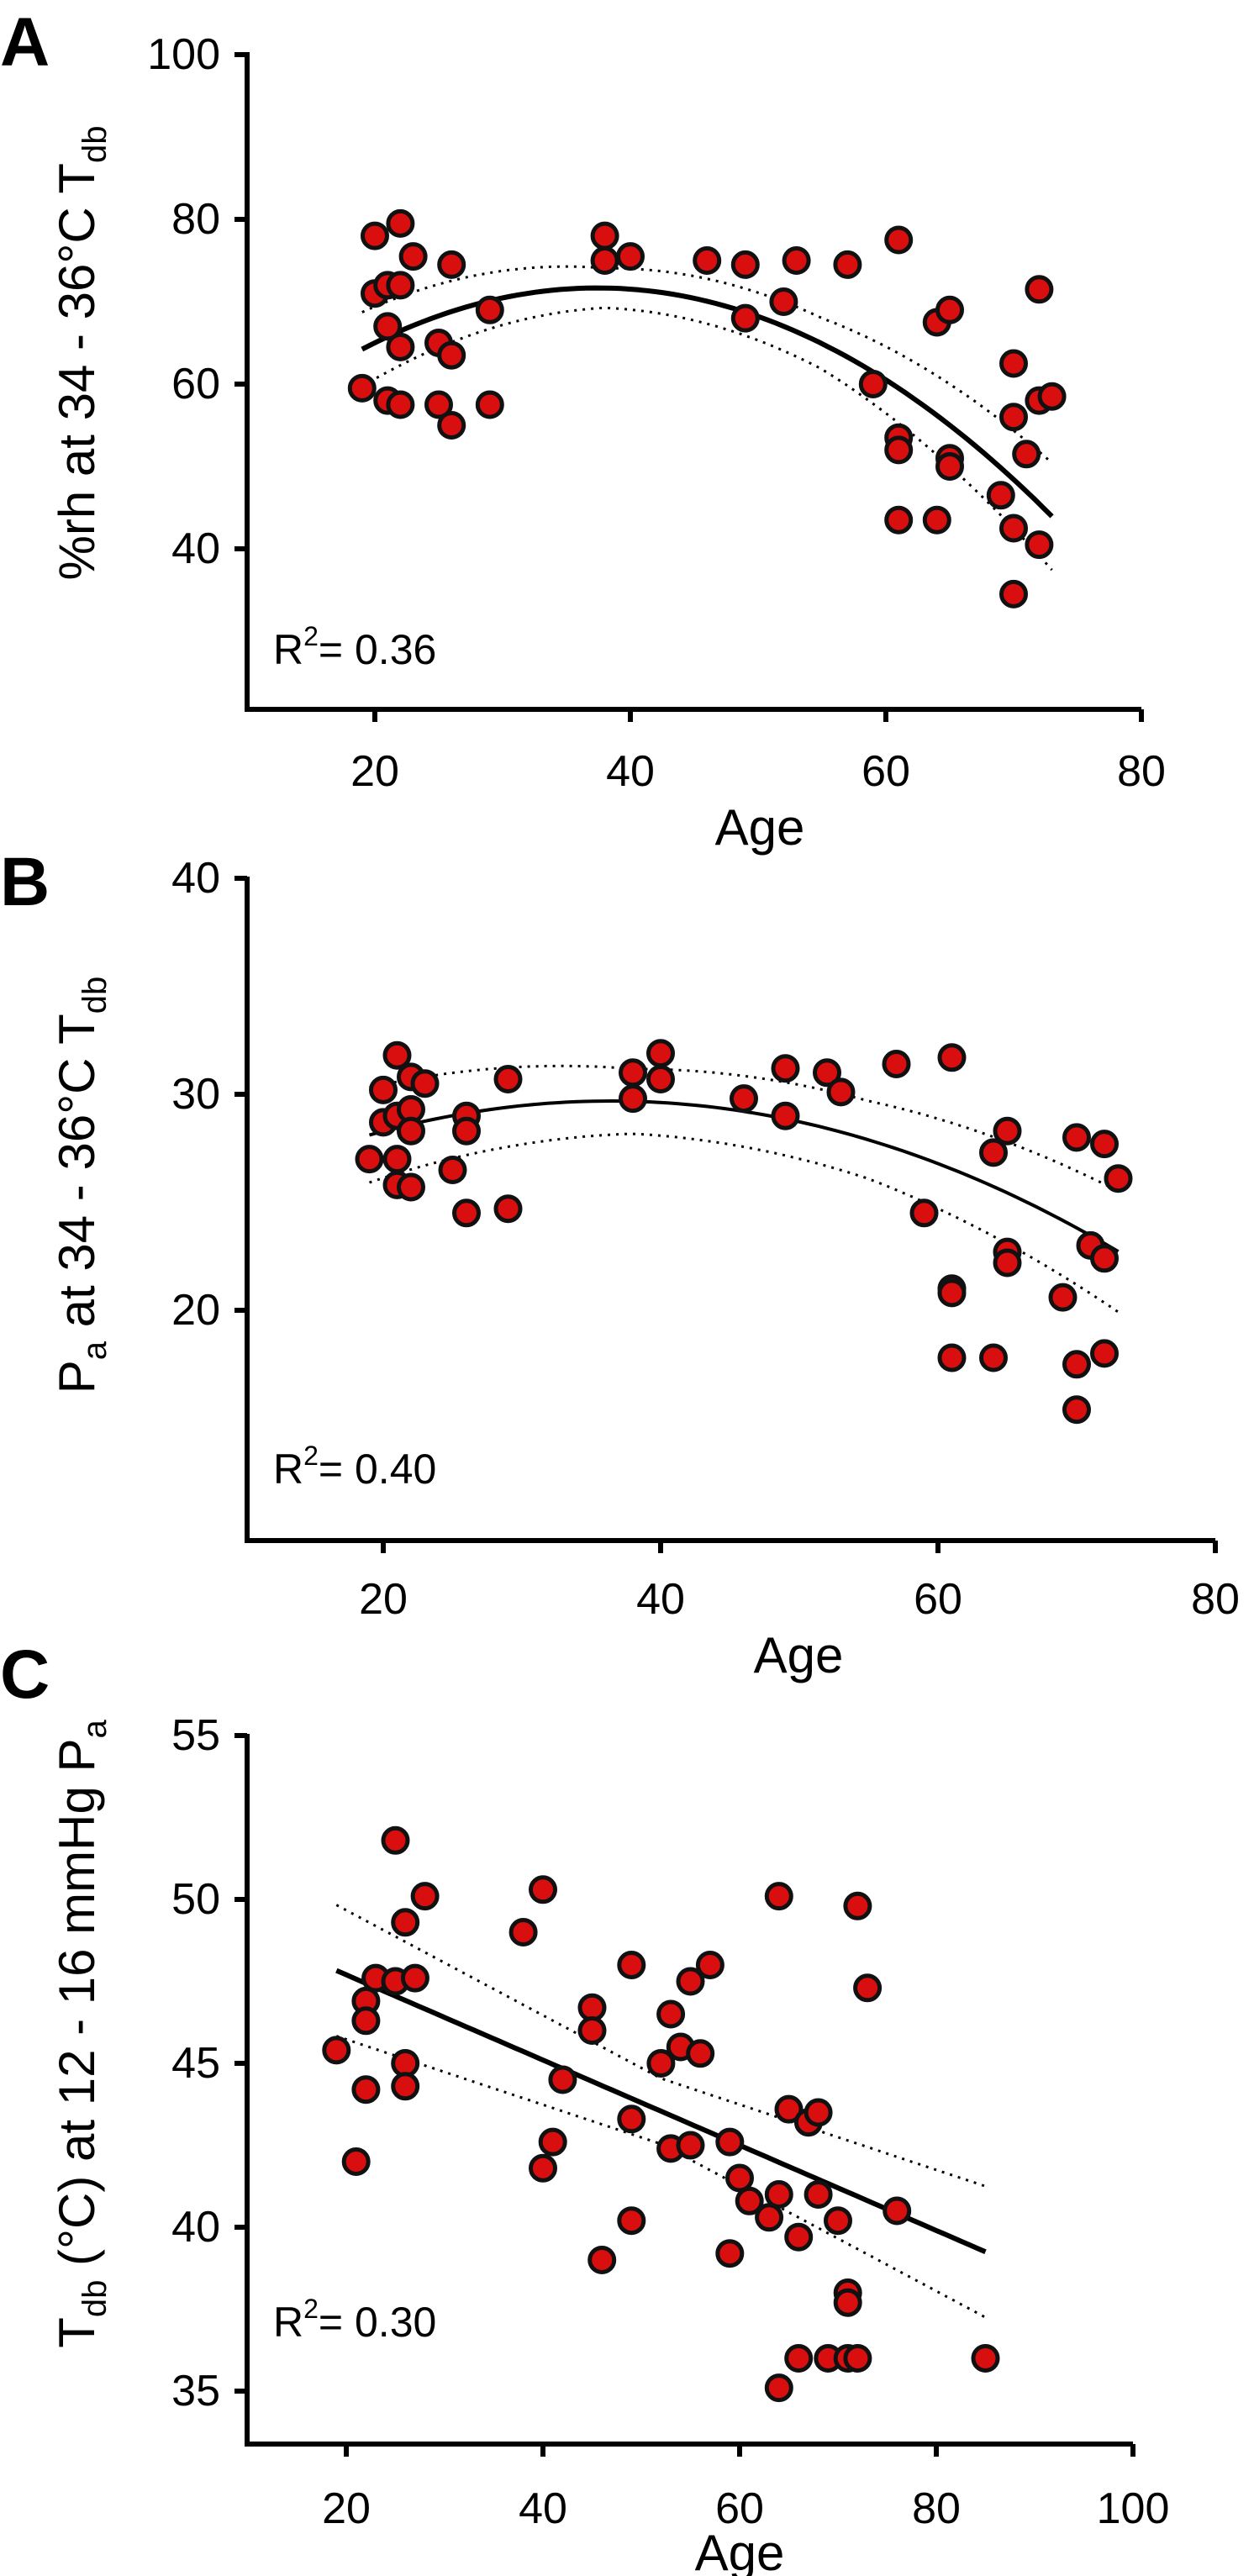  What do you see at coordinates (1216, 1599) in the screenshot?
I see `panel-b-xtick-80: 80` at bounding box center [1216, 1599].